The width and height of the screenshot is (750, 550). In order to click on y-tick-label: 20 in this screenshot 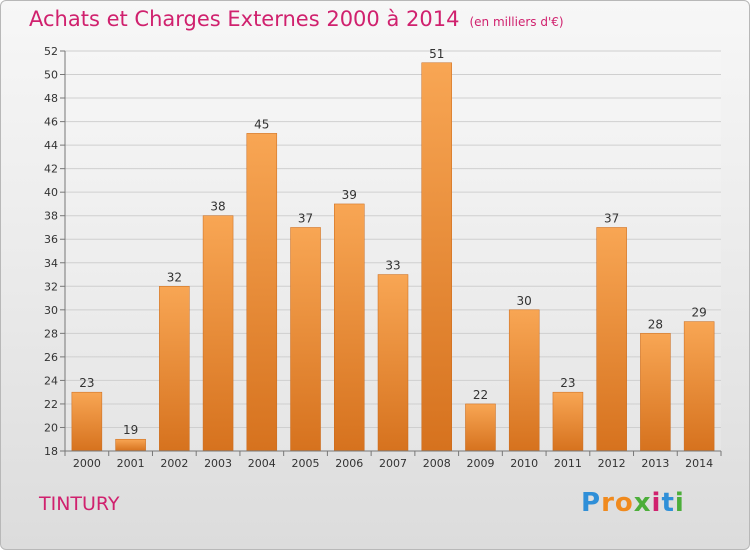, I will do `click(51, 427)`.